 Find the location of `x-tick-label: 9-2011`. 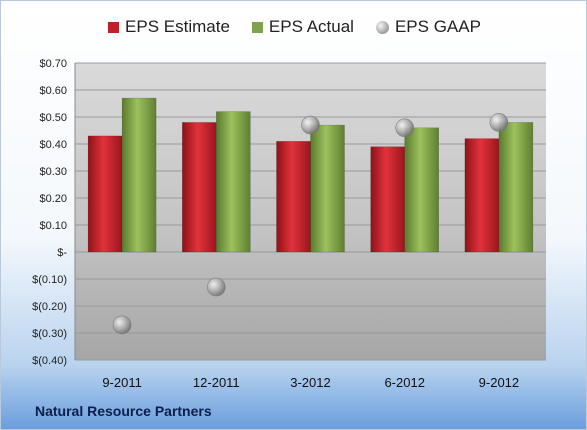

x-tick-label: 9-2011 is located at coordinates (122, 382).